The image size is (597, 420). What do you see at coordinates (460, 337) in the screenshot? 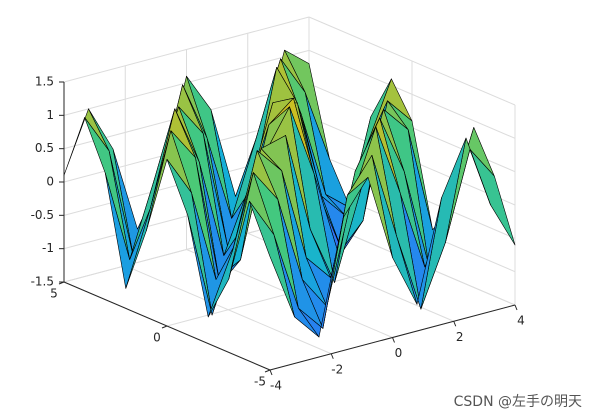
I see `x-tick-label: 2` at bounding box center [460, 337].